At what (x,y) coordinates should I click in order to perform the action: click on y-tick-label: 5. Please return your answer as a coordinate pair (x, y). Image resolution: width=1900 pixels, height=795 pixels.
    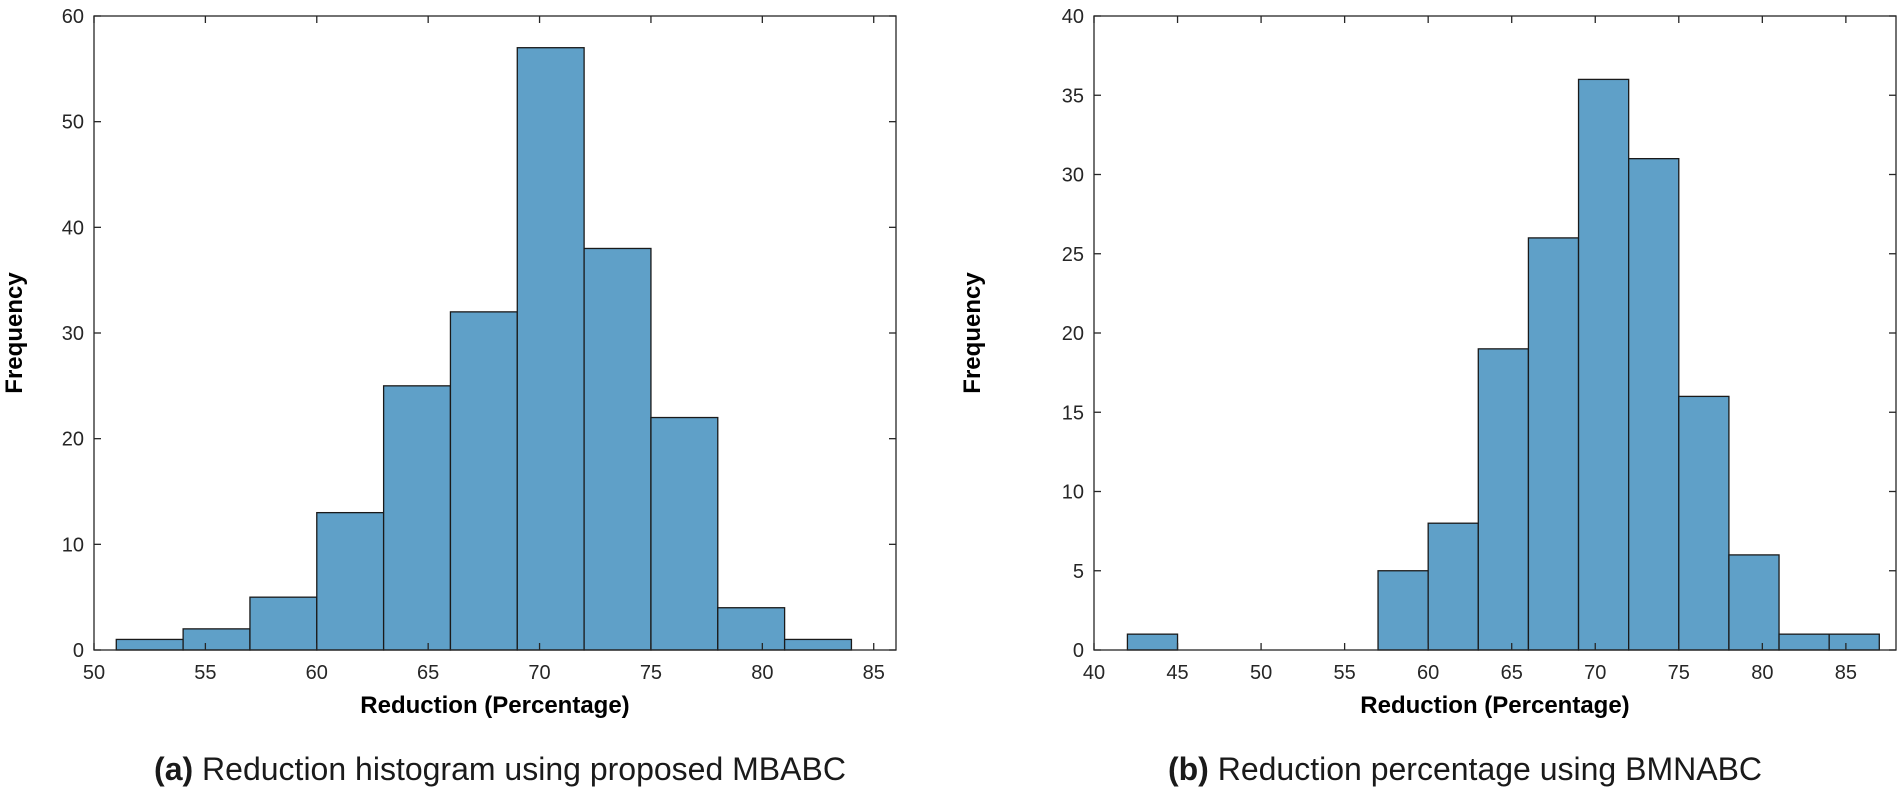
    Looking at the image, I should click on (1078, 572).